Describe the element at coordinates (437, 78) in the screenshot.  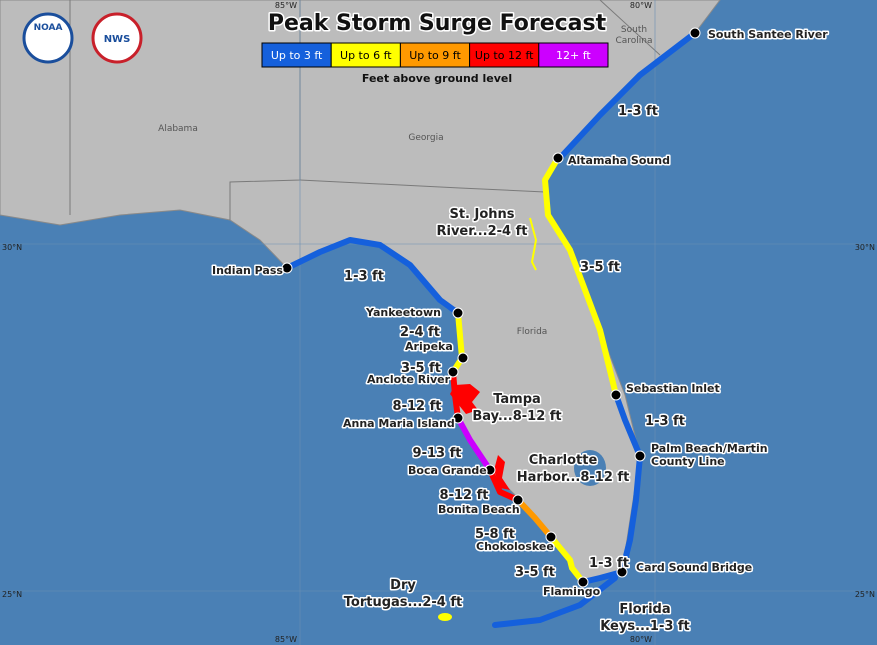
I see `legend-note: Feet above ground level` at that location.